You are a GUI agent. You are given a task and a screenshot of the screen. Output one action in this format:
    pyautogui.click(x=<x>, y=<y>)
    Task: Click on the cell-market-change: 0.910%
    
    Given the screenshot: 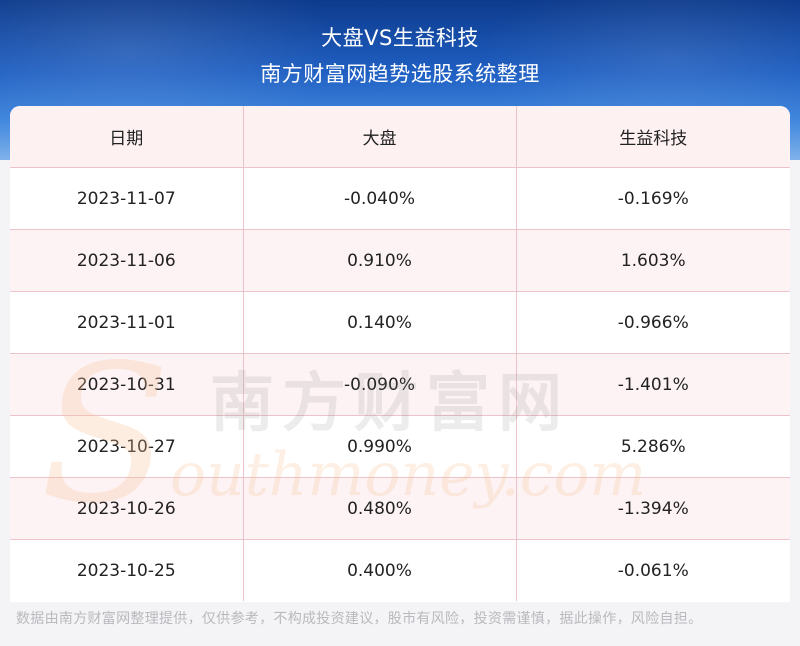 What is the action you would take?
    pyautogui.click(x=380, y=260)
    